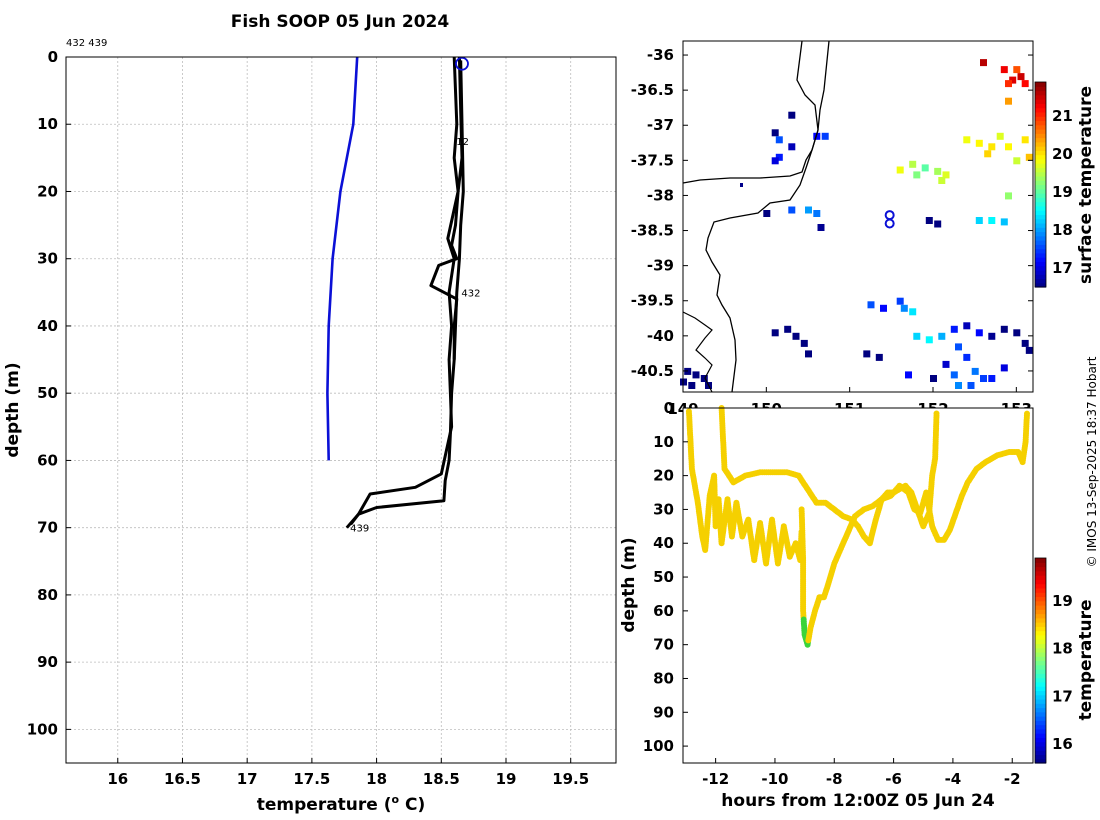 This screenshot has height=820, width=1100. I want to click on profile-series, so click(397, 292).